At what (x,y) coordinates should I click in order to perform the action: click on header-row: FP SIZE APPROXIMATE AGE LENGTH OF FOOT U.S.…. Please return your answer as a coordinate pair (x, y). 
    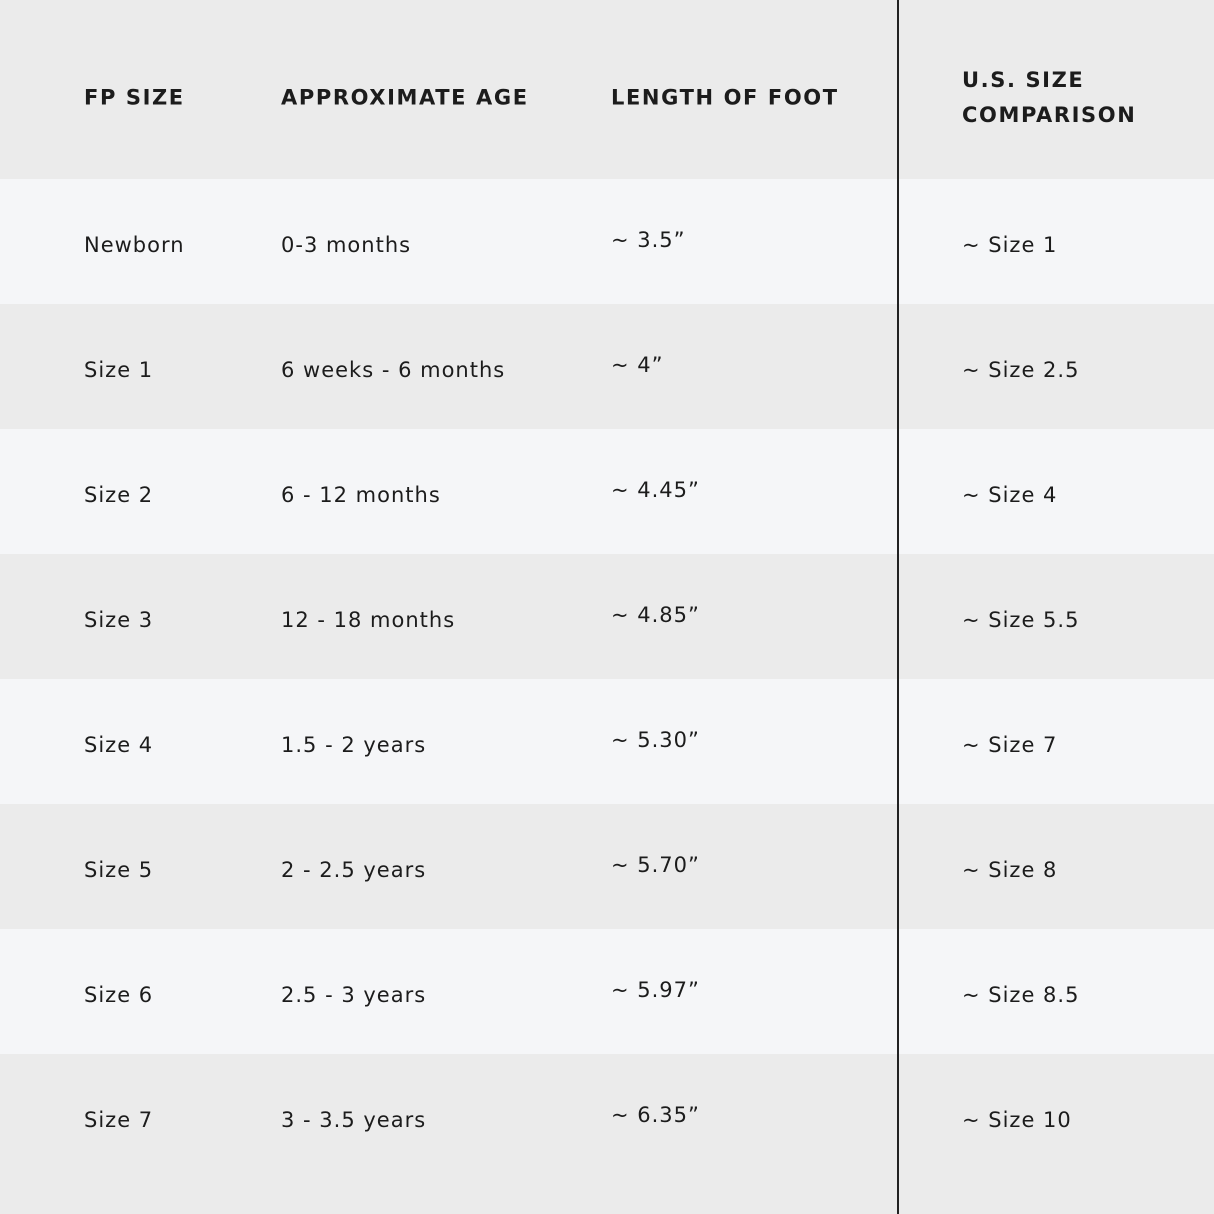
    Looking at the image, I should click on (607, 89).